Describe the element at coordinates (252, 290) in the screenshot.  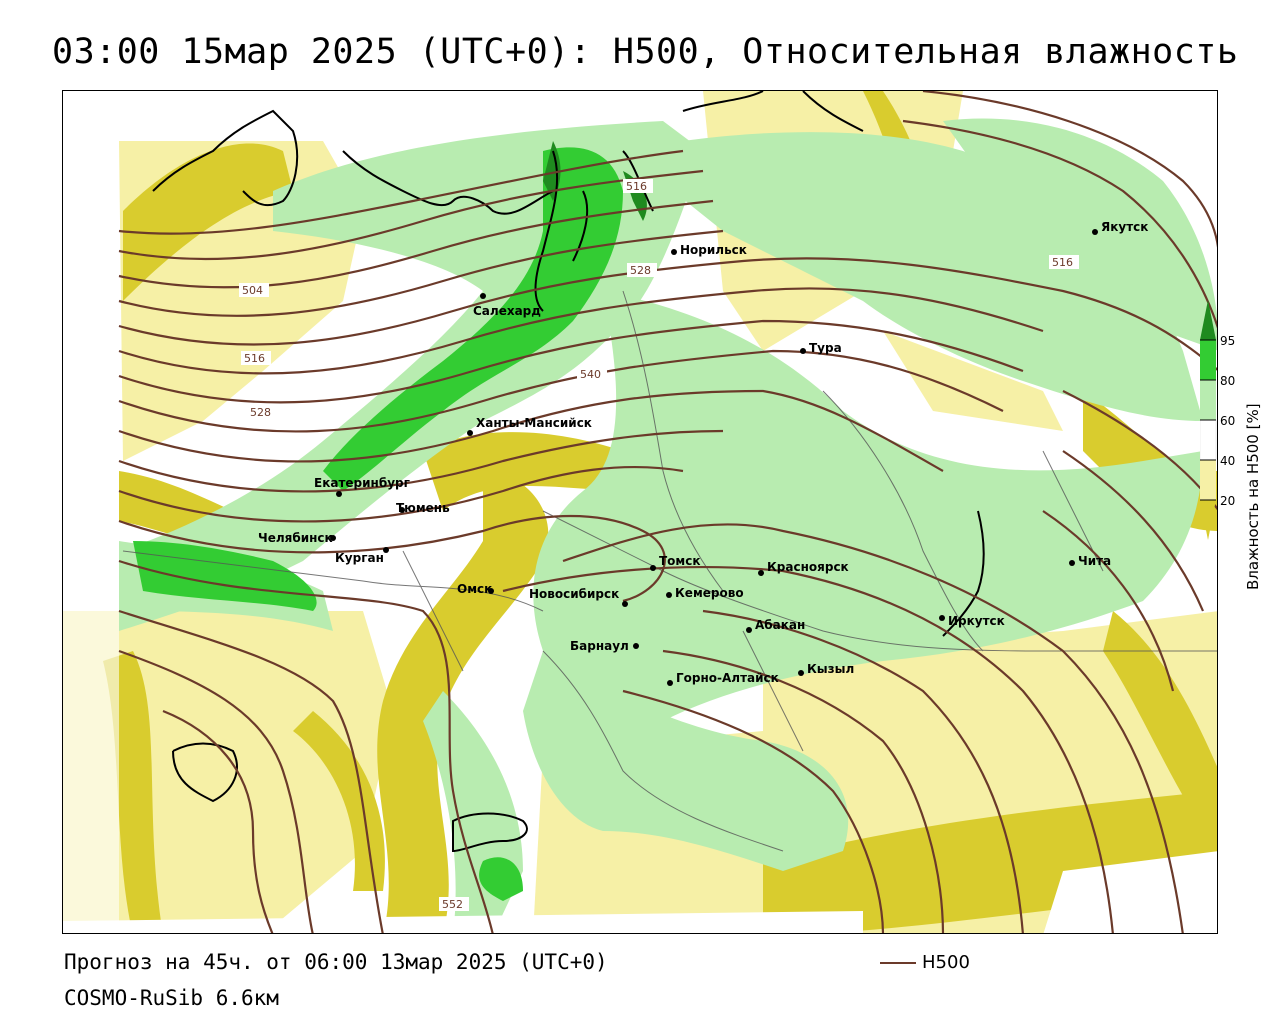
I see `iso-label: 504` at that location.